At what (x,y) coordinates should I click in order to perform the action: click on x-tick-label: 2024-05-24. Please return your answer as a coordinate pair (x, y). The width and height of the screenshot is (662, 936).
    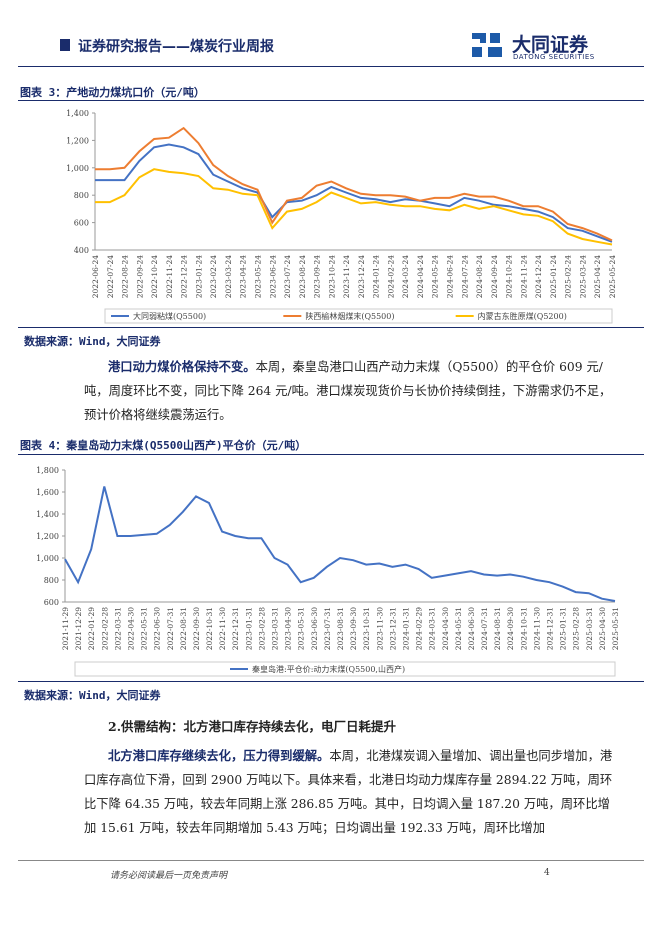
    Looking at the image, I should click on (435, 276).